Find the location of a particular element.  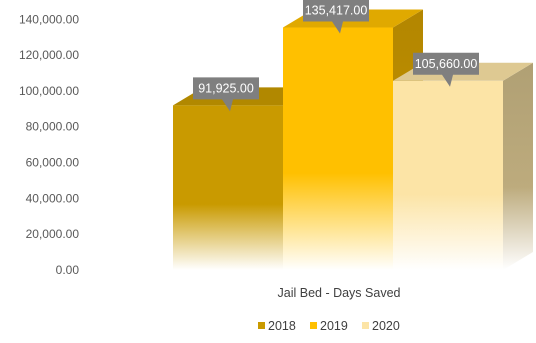

x-axis: Jail Bed - Days Saved is located at coordinates (339, 293).